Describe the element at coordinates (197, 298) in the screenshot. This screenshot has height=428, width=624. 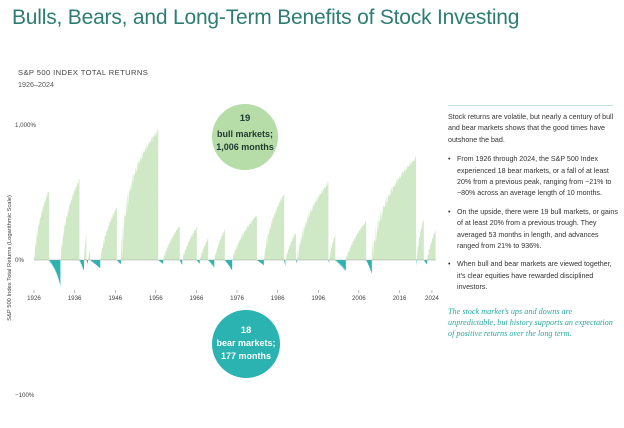
I see `x-tick-label: 1966` at that location.